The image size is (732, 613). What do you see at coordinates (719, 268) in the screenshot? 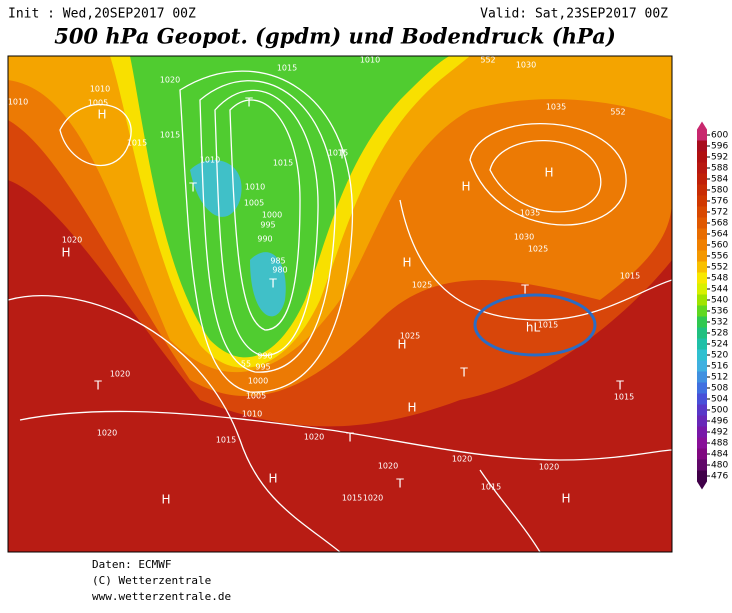
I see `colorbar-label: 552` at bounding box center [719, 268].